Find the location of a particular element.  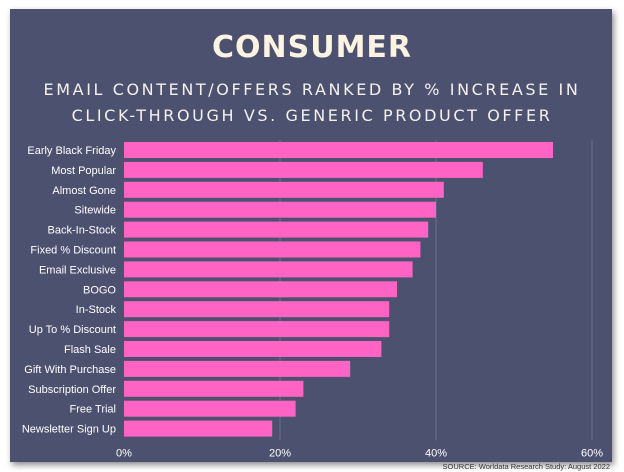

category-label: Email Exclusive is located at coordinates (77, 270).